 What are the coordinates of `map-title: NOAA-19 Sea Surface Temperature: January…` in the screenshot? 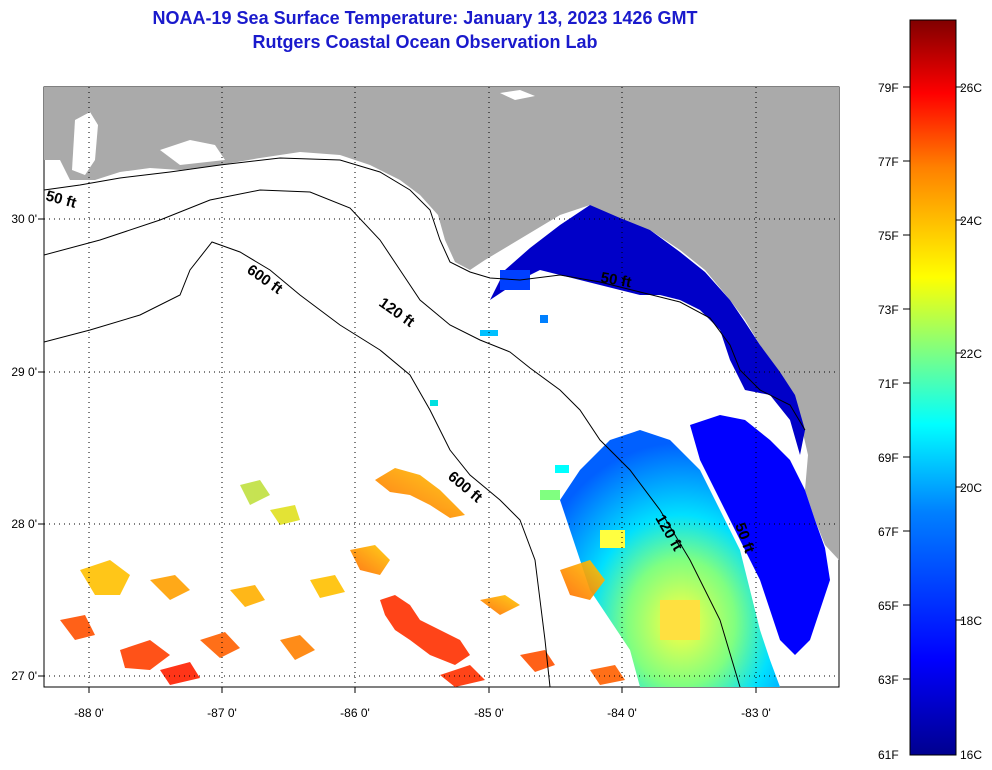 It's located at (425, 18).